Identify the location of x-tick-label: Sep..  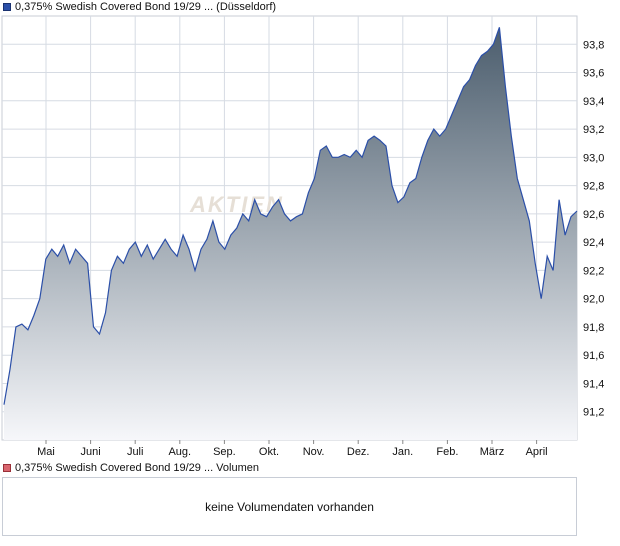
(224, 452).